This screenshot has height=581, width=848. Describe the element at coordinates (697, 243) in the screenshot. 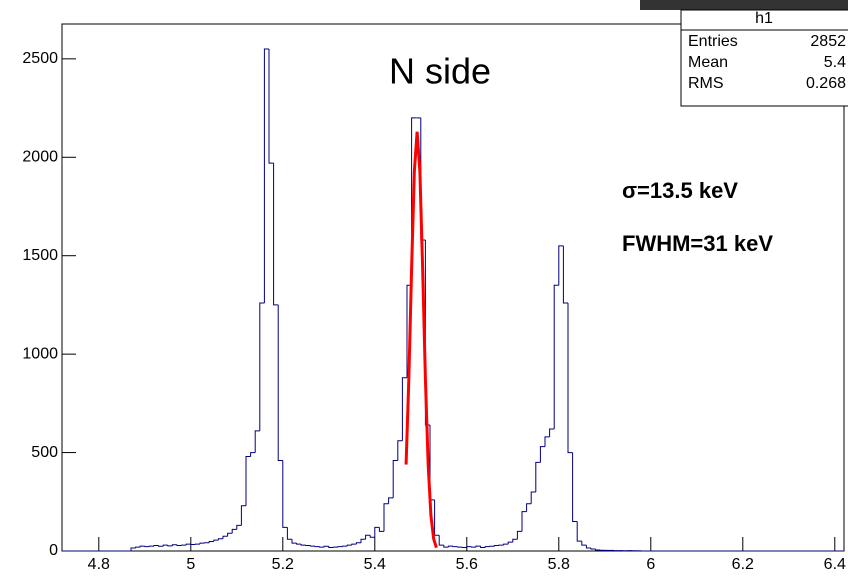

I see `annotation: FWHM=31 keV` at that location.